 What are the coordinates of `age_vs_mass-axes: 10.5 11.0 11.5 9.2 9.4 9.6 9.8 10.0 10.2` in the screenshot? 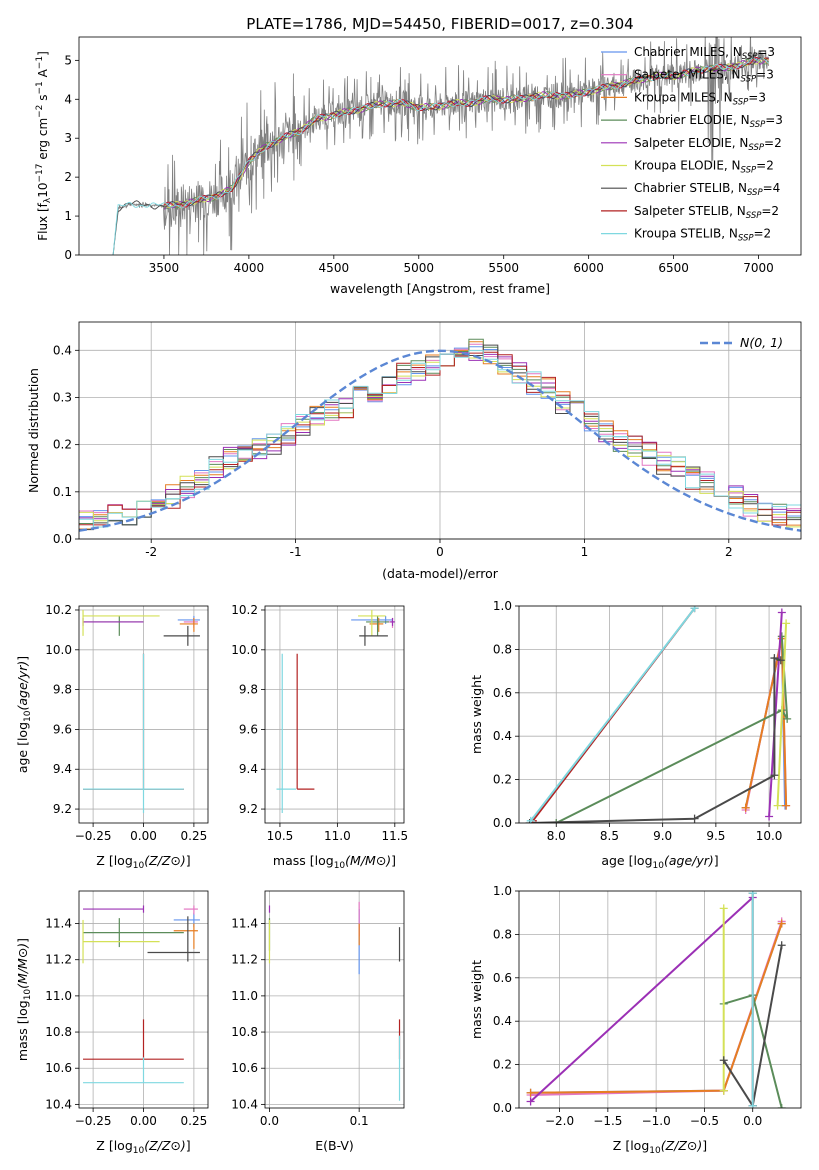 It's located at (319, 723).